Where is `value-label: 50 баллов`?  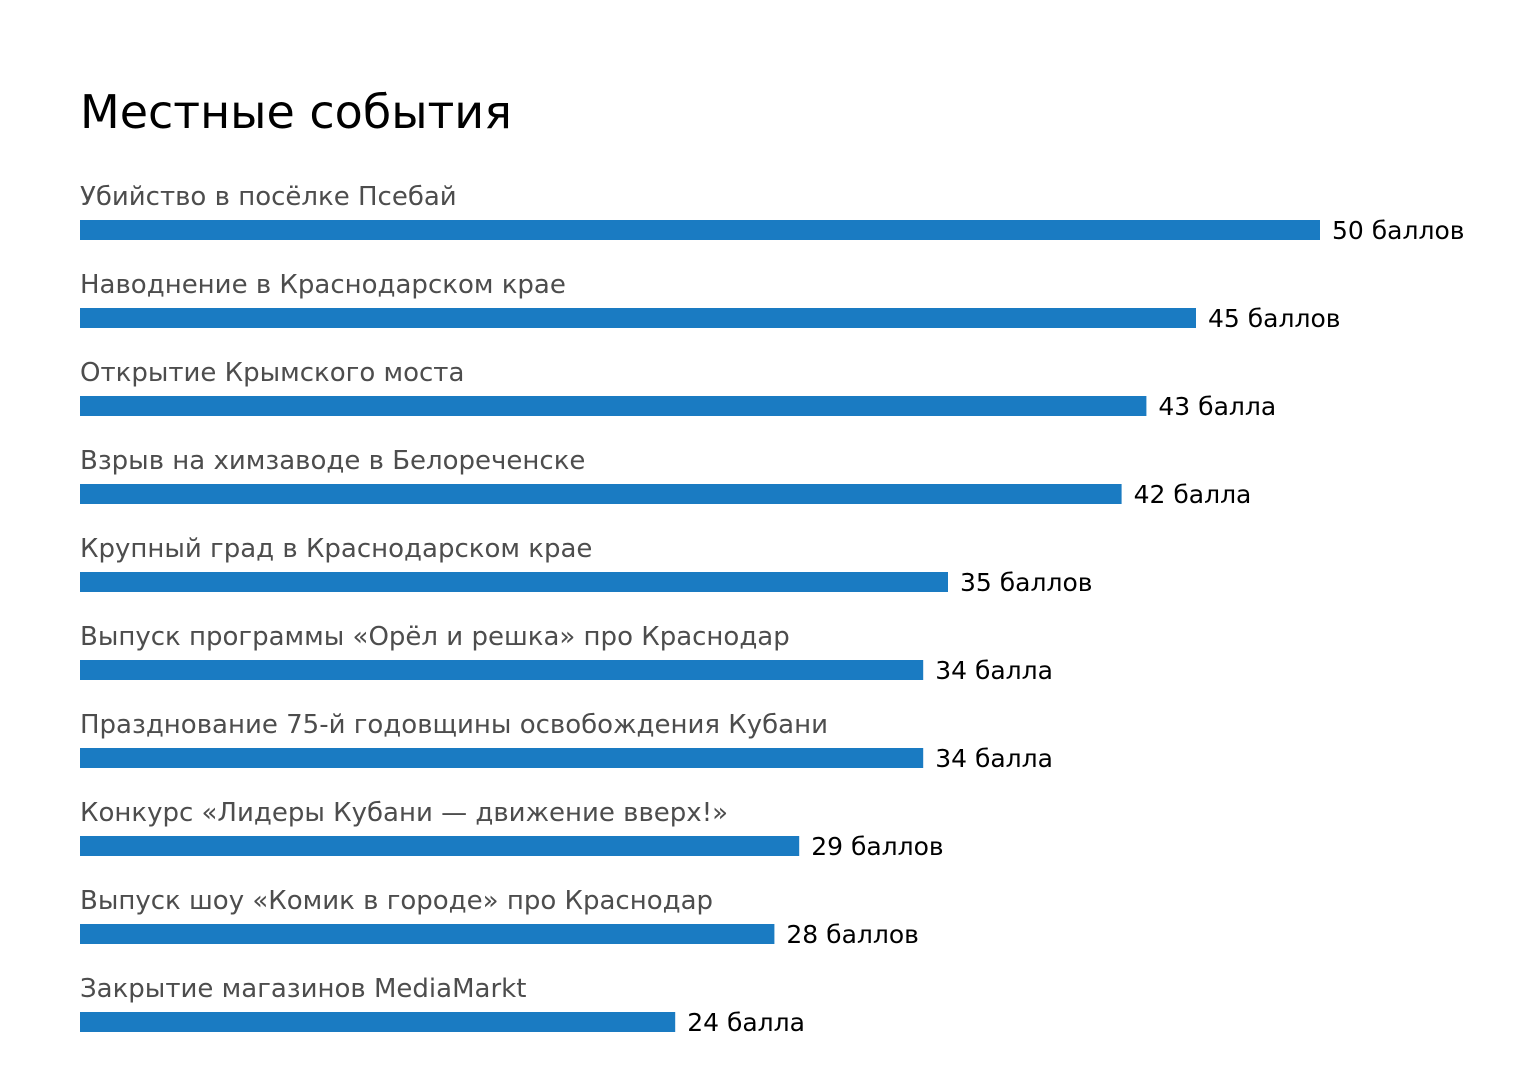
value-label: 50 баллов is located at coordinates (1398, 230).